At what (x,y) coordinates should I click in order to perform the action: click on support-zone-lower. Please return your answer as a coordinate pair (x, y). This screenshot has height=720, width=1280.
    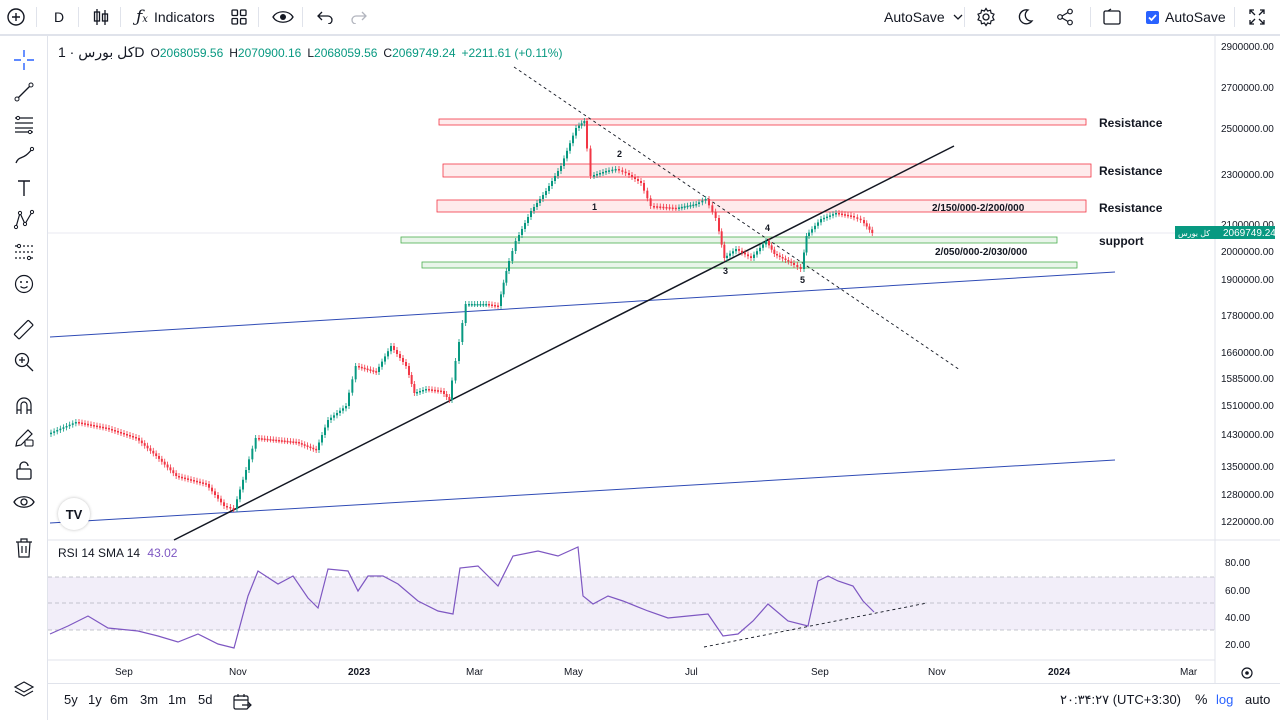
    Looking at the image, I should click on (749, 265).